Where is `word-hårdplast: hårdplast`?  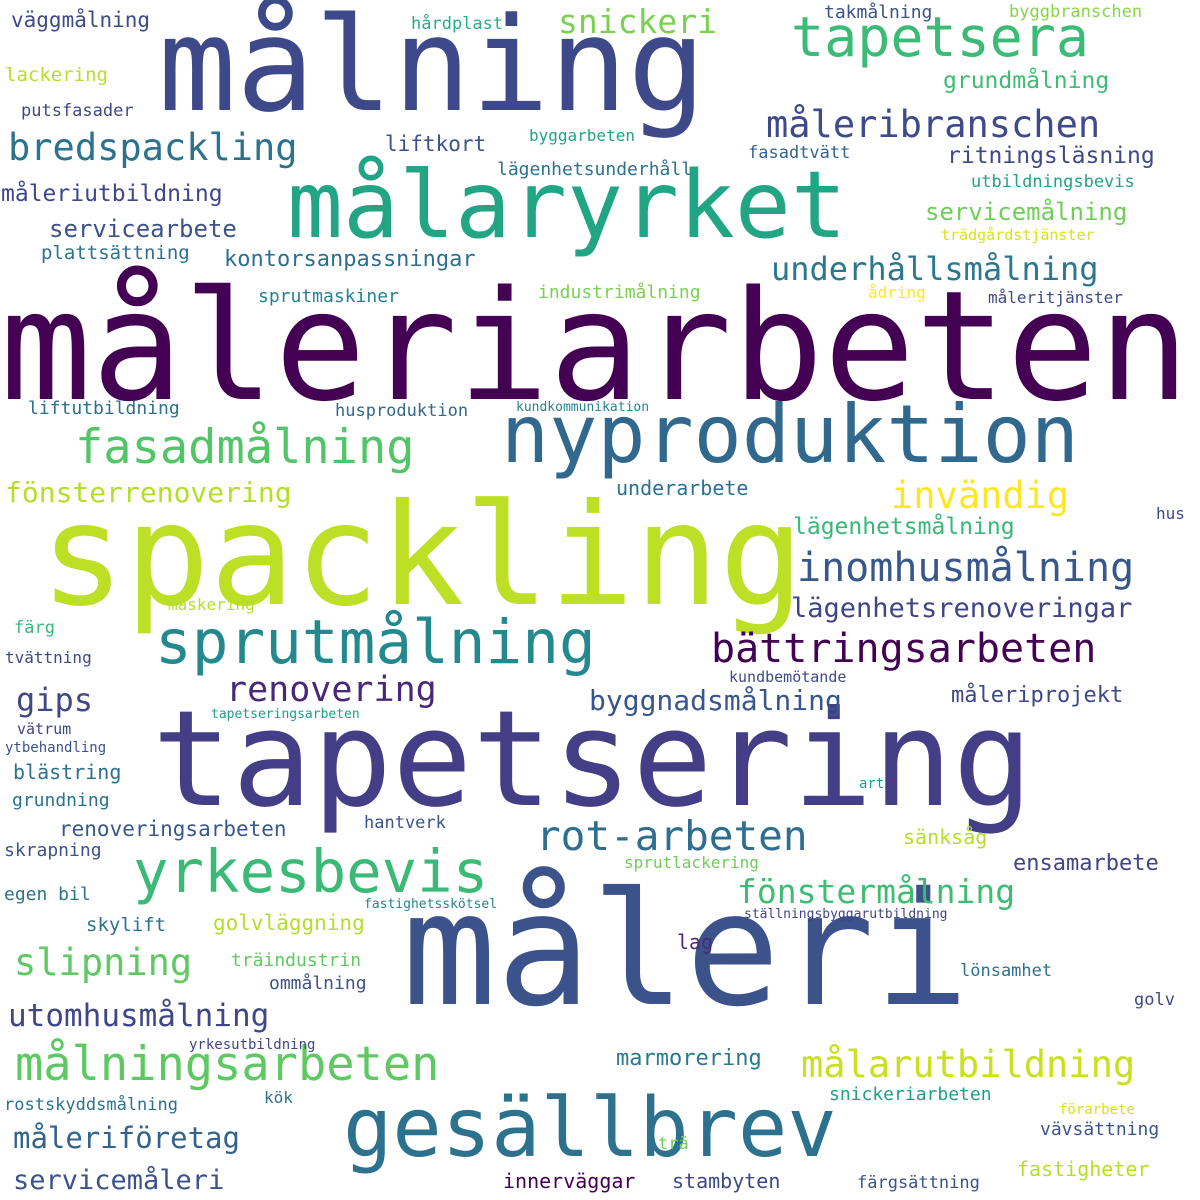
word-hårdplast: hårdplast is located at coordinates (457, 24).